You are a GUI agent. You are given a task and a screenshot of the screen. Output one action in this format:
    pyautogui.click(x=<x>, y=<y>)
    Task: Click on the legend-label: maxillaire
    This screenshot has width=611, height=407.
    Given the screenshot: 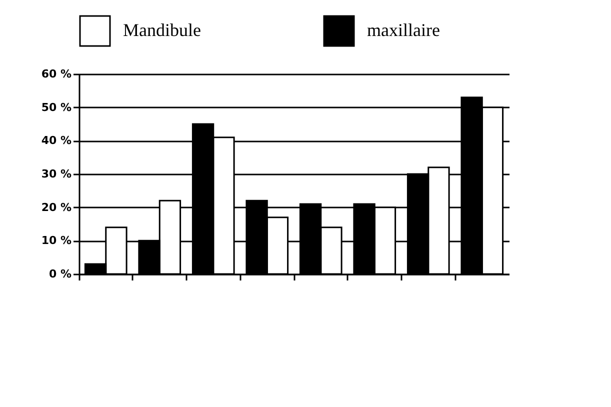 What is the action you would take?
    pyautogui.click(x=403, y=30)
    